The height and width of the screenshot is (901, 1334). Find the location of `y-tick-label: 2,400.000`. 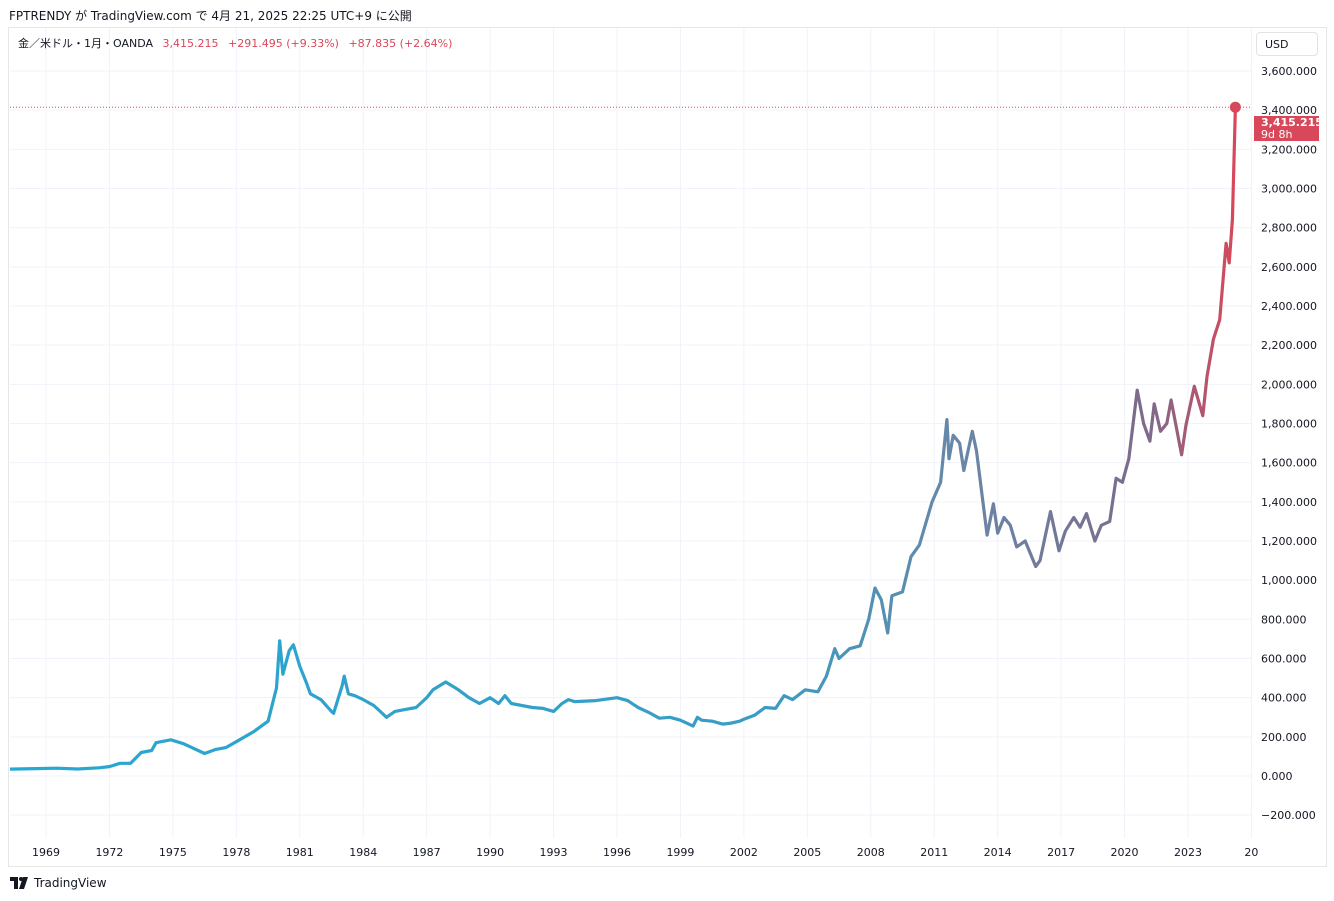

y-tick-label: 2,400.000 is located at coordinates (1289, 306).